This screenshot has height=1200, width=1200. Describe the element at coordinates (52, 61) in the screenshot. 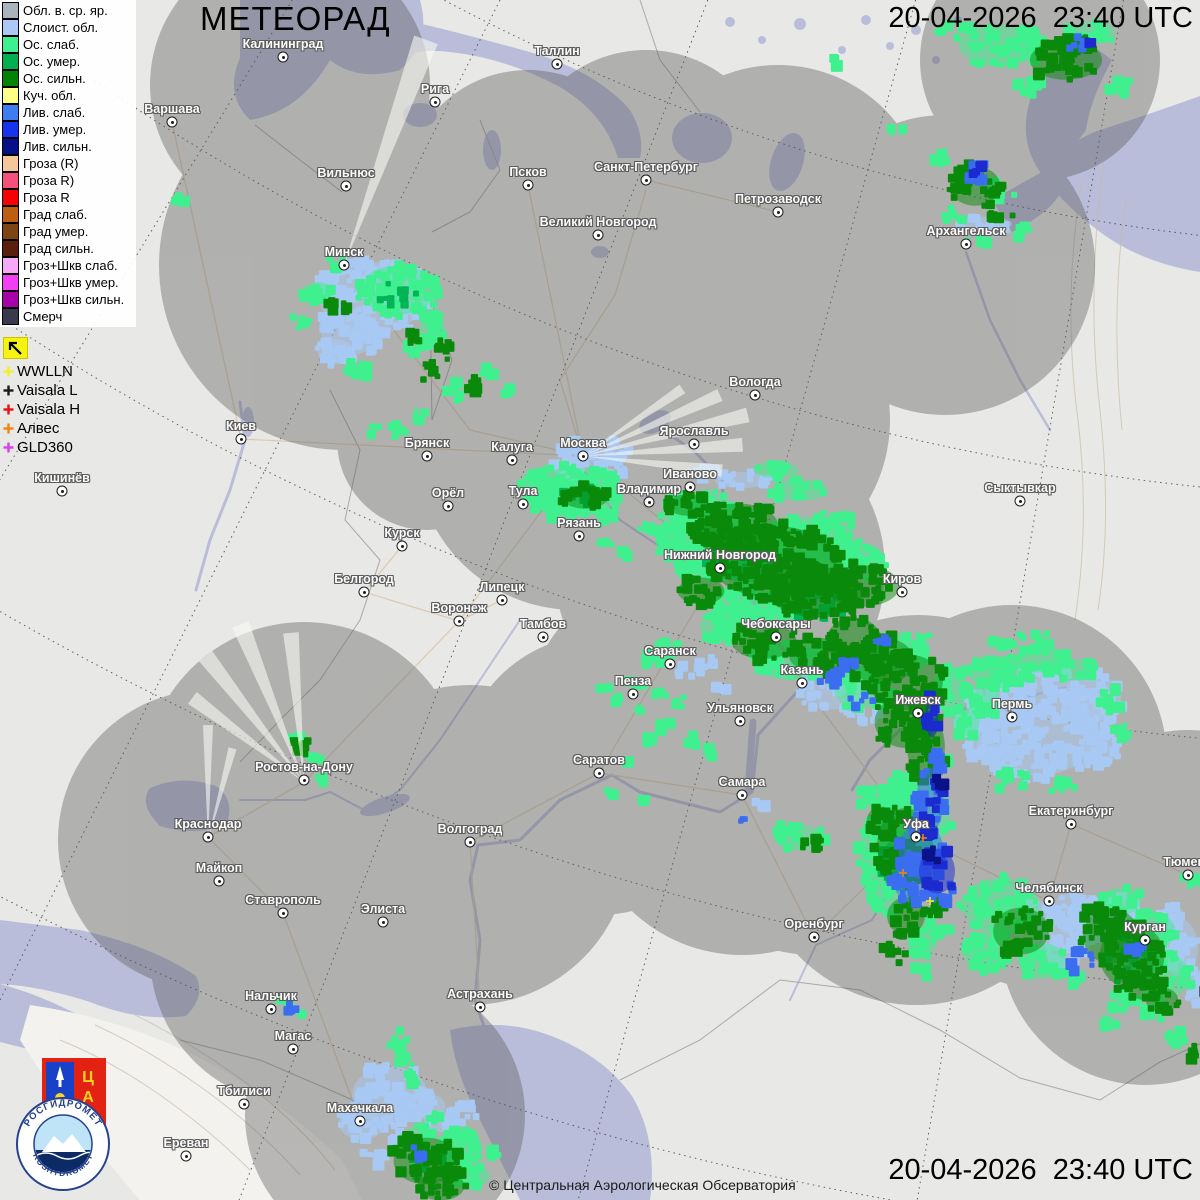

I see `legend-label: Ос. умер.` at that location.